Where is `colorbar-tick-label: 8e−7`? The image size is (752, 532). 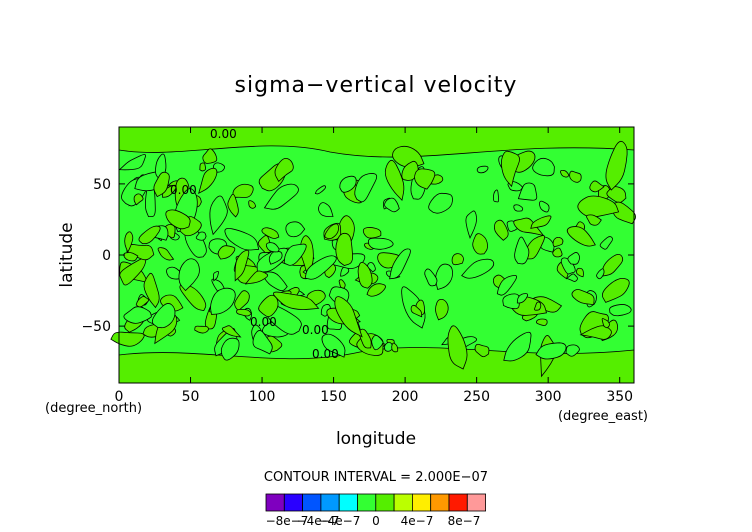 colorbar-tick-label: 8e−7 is located at coordinates (464, 521).